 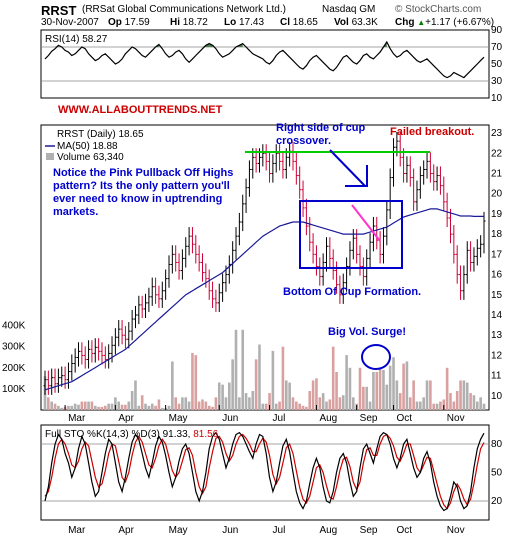 What do you see at coordinates (438, 9) in the screenshot?
I see `watermark: © StockCharts.com` at bounding box center [438, 9].